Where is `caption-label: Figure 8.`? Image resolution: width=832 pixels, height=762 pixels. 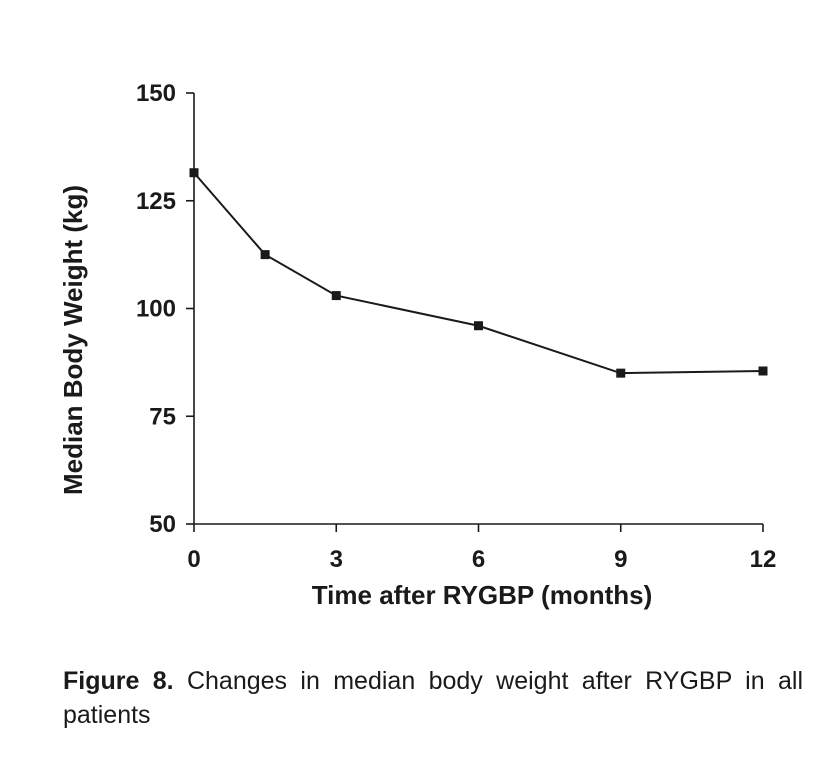
caption-label: Figure 8. is located at coordinates (118, 681).